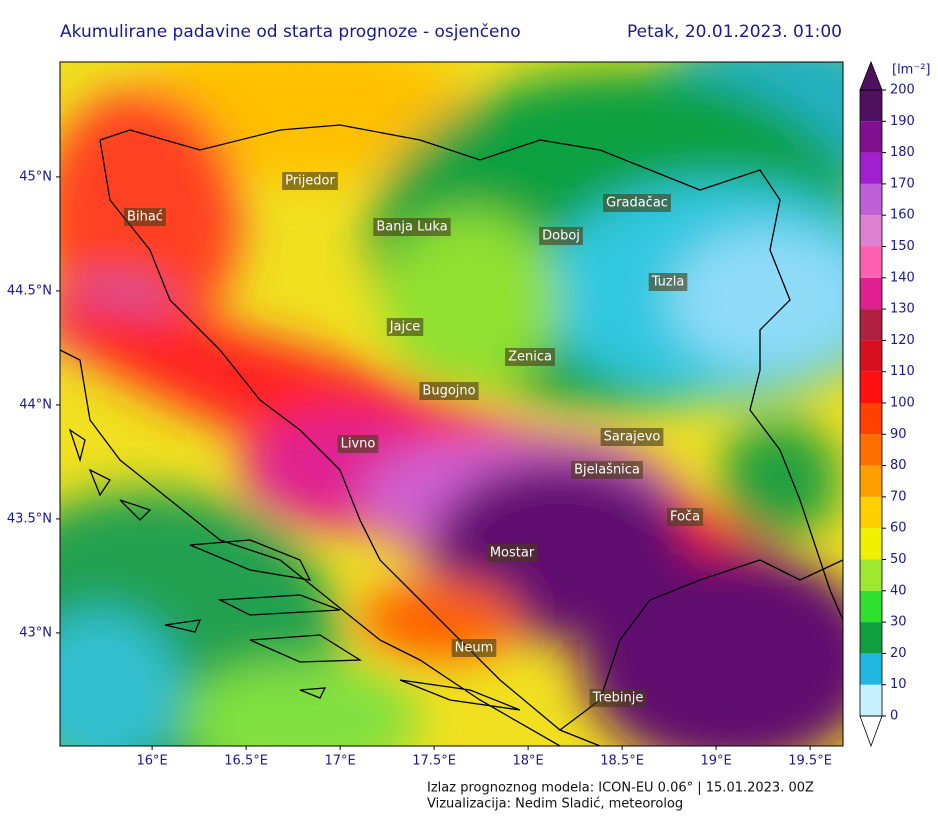 This screenshot has height=820, width=938. Describe the element at coordinates (902, 121) in the screenshot. I see `colorbar-tick-label: 190` at that location.